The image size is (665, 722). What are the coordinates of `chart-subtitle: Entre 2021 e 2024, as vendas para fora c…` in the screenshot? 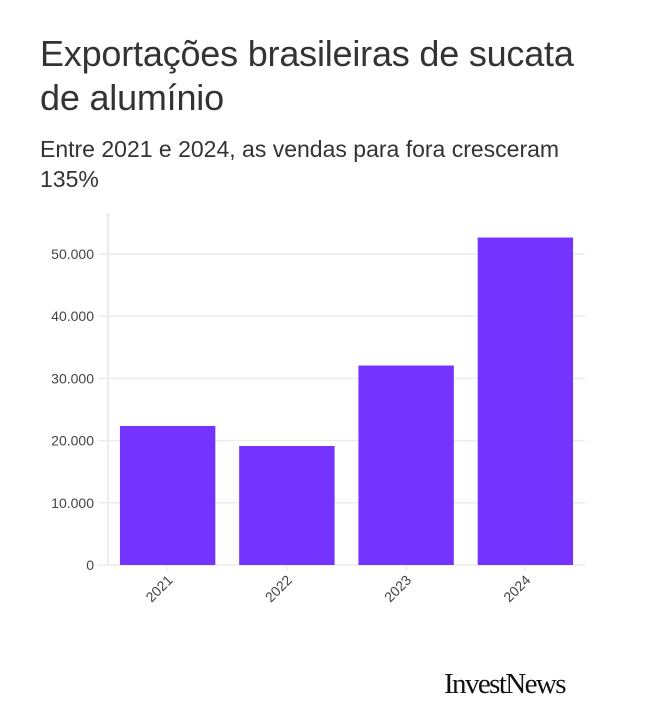 It's located at (300, 164).